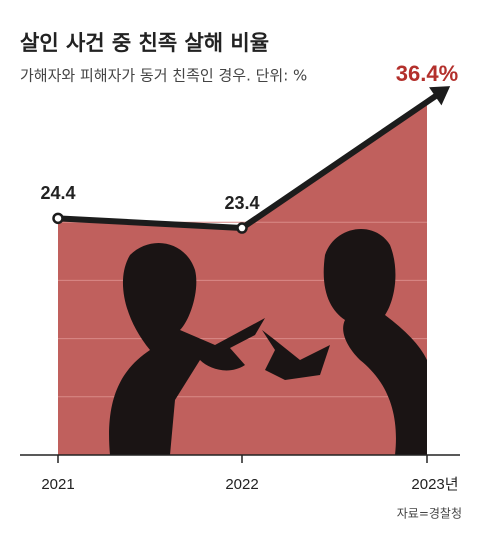  Describe the element at coordinates (440, 96) in the screenshot. I see `arrow-head` at that location.